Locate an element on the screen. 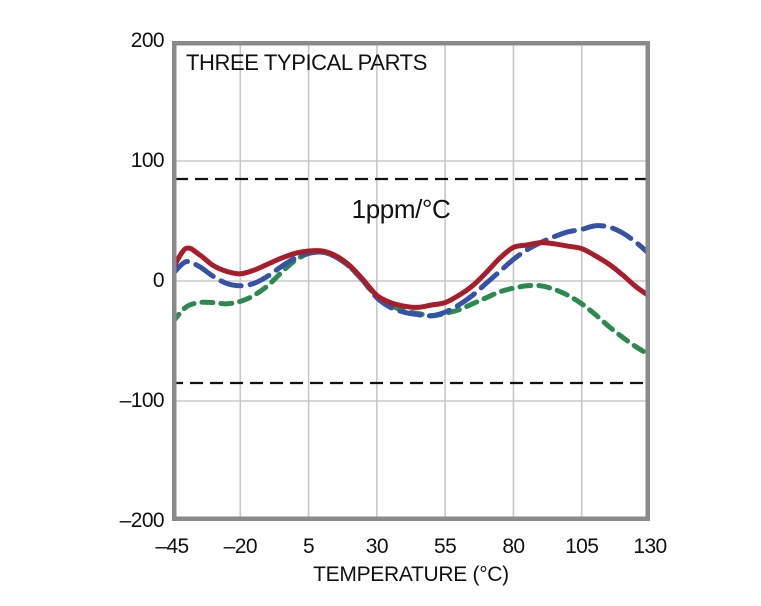 The width and height of the screenshot is (761, 606). curves is located at coordinates (411, 290).